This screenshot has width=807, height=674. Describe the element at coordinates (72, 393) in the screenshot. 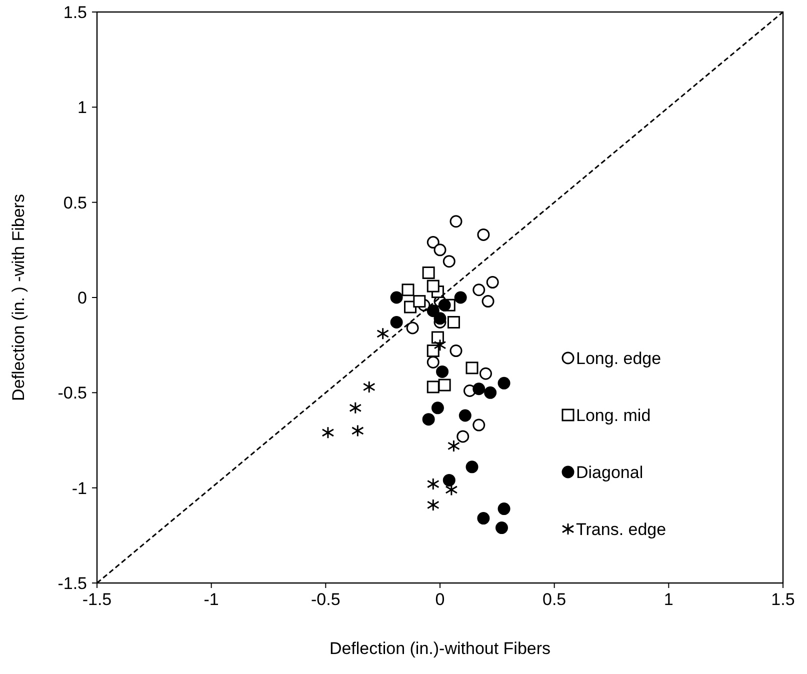

I see `y-tick-label: -0.5` at that location.